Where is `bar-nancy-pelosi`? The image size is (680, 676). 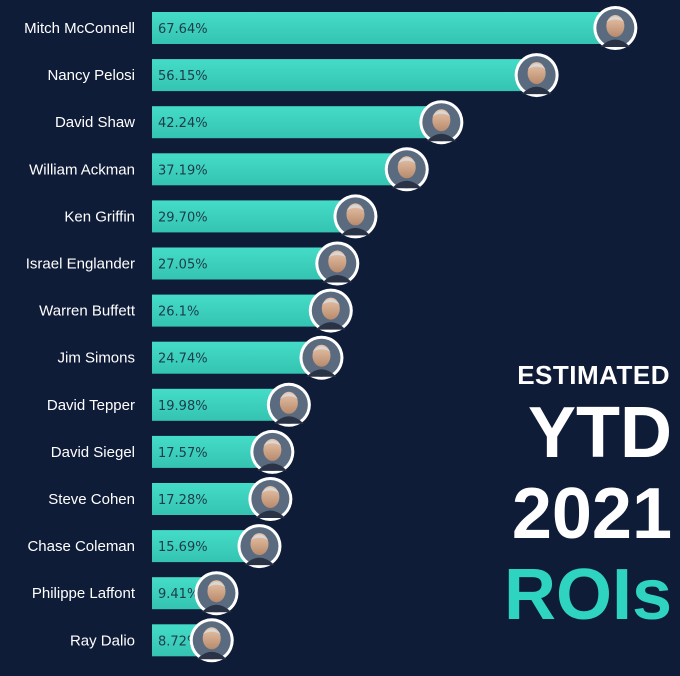 bar-nancy-pelosi is located at coordinates (344, 75).